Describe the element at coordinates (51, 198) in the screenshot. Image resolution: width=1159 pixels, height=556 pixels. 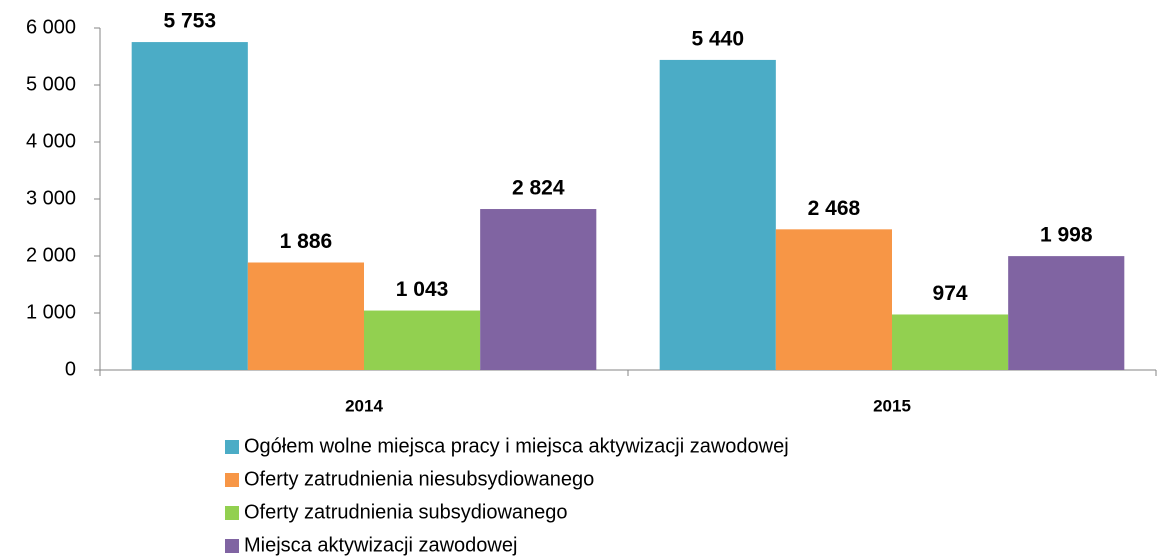
I see `y-tick-label: 3 000` at that location.